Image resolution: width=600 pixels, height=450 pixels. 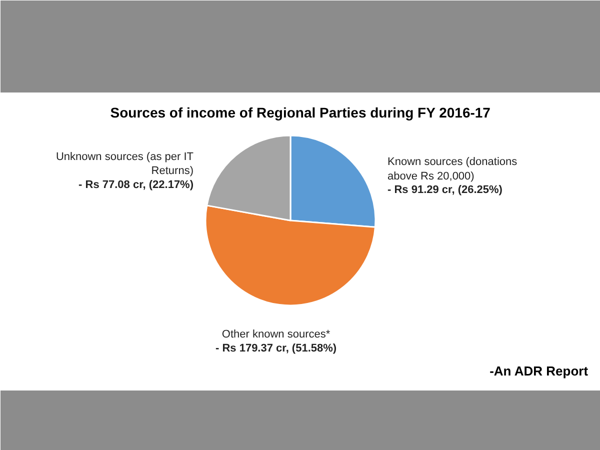 I want to click on slice-label: Unknown sources (as per IT Returns), so click(x=125, y=164).